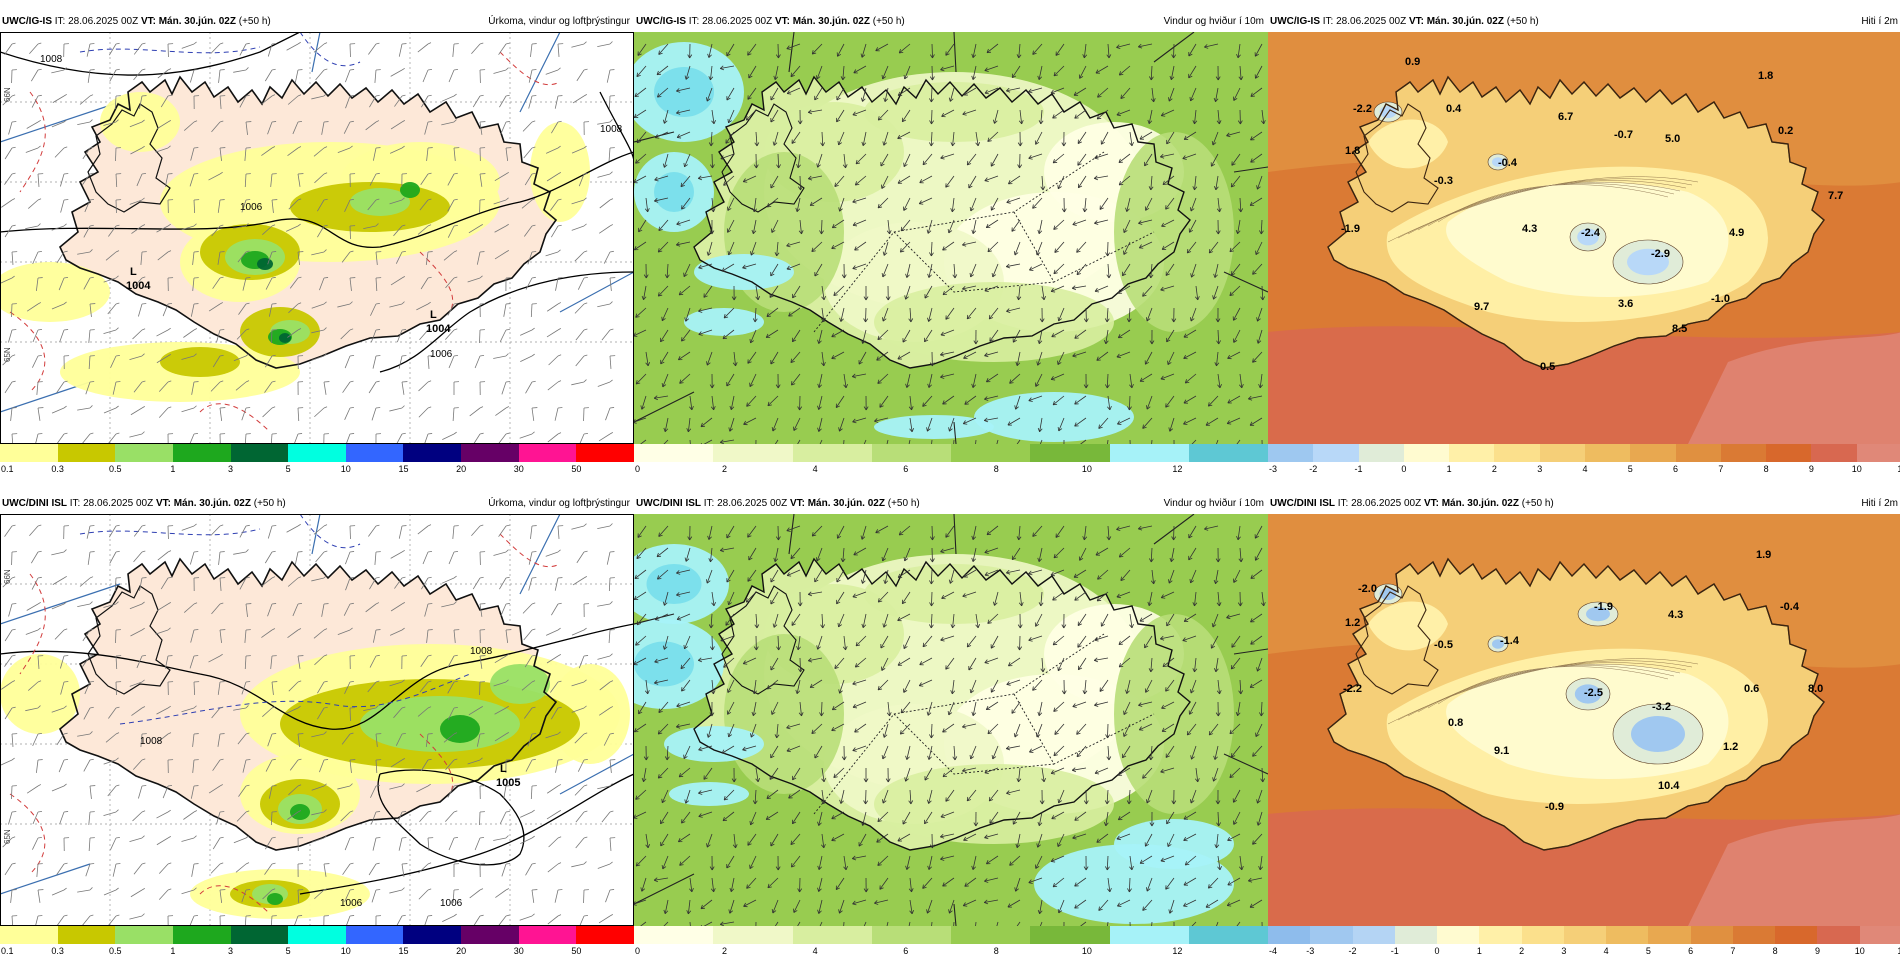  What do you see at coordinates (1679, 329) in the screenshot?
I see `temperature-value: 8.5` at bounding box center [1679, 329].